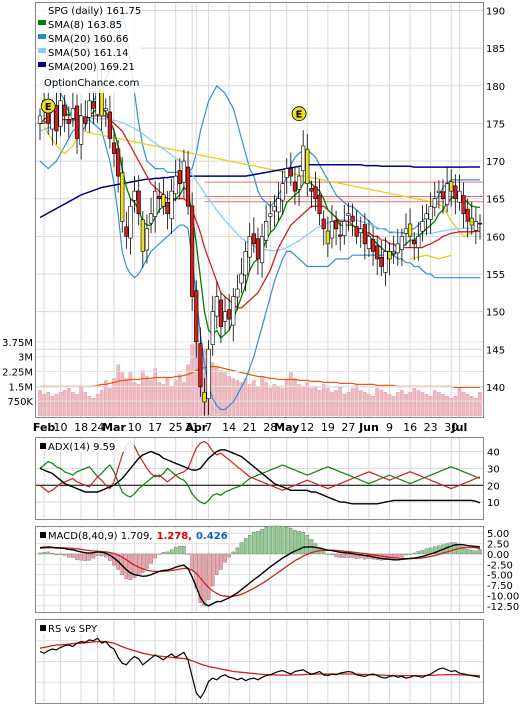 Image resolution: width=526 pixels, height=706 pixels. What do you see at coordinates (495, 200) in the screenshot?
I see `price-tick-165: 165` at bounding box center [495, 200].